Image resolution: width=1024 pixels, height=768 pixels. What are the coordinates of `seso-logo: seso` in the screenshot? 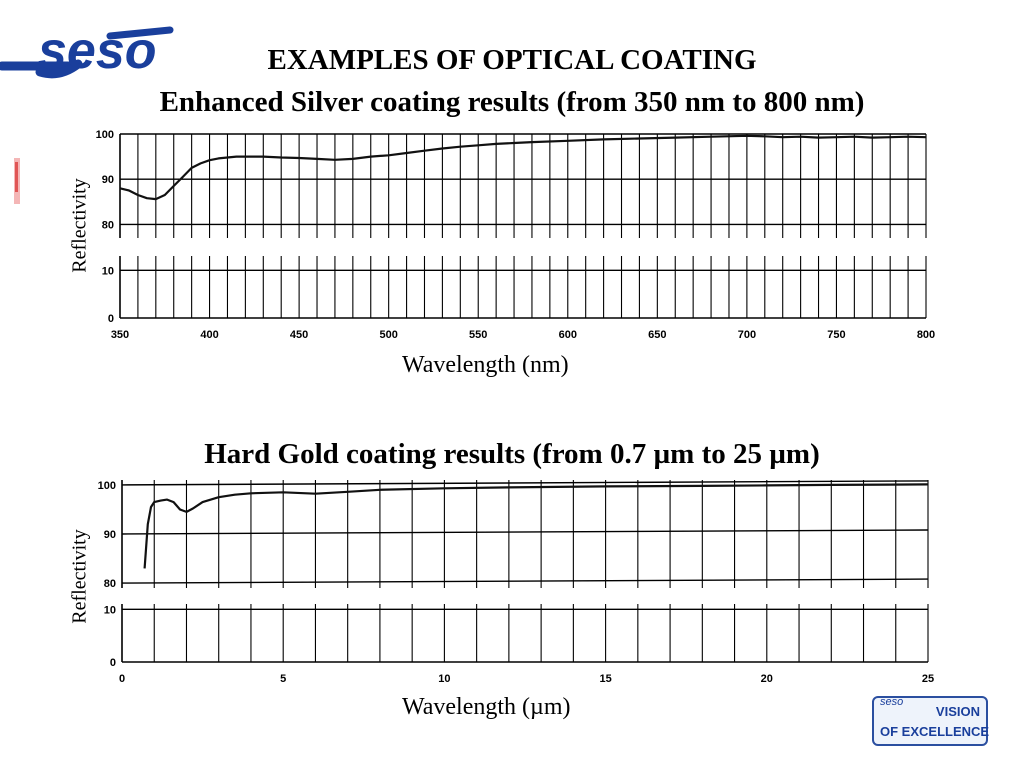 It's located at (87, 51).